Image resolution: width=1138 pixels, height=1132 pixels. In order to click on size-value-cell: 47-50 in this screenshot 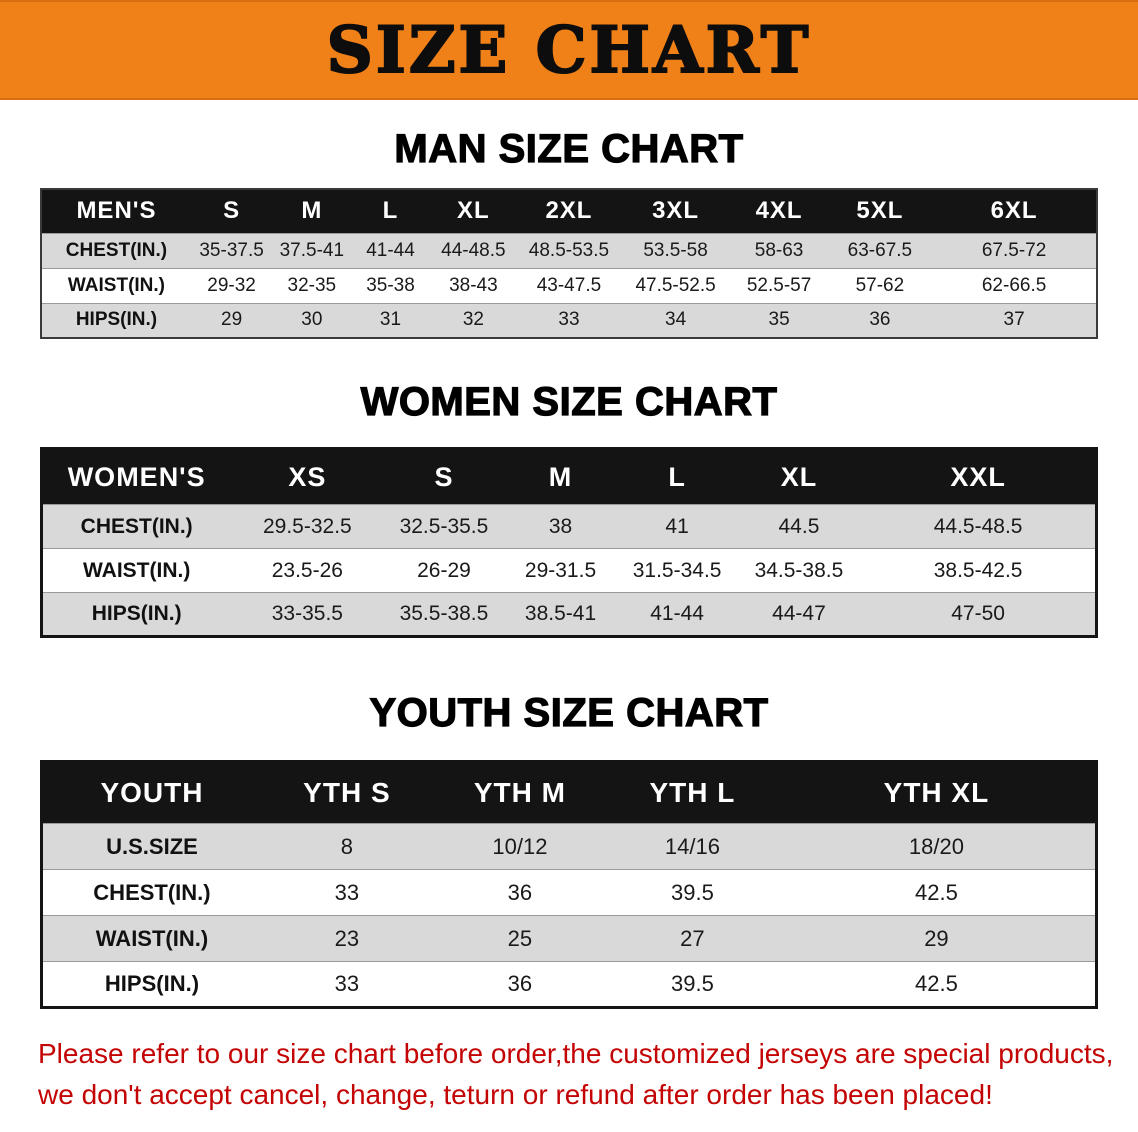, I will do `click(978, 613)`.